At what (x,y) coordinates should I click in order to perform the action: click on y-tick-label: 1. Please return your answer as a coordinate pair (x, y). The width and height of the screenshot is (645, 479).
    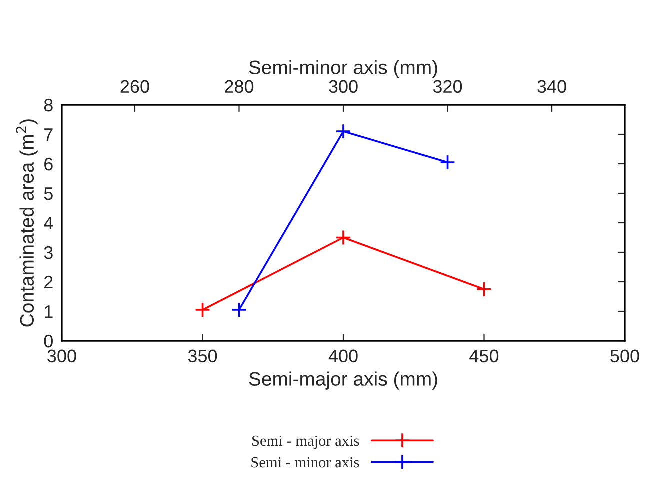
    Looking at the image, I should click on (49, 312).